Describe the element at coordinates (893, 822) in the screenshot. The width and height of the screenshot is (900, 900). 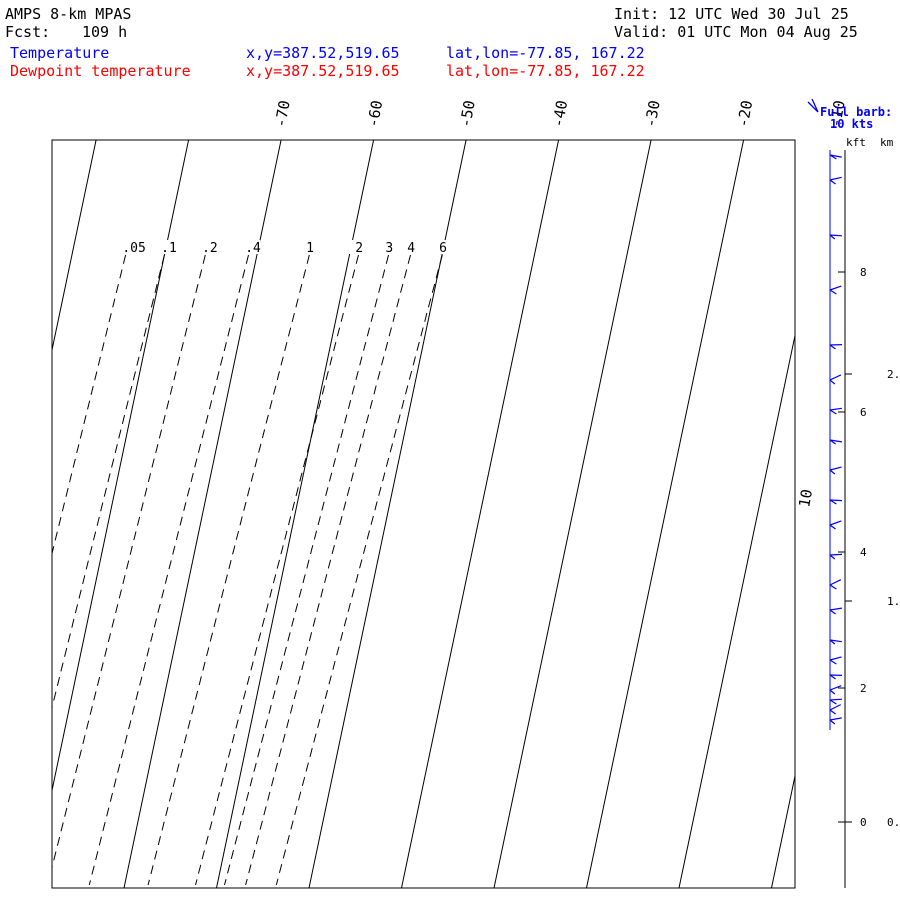
I see `km-label: 0.` at that location.